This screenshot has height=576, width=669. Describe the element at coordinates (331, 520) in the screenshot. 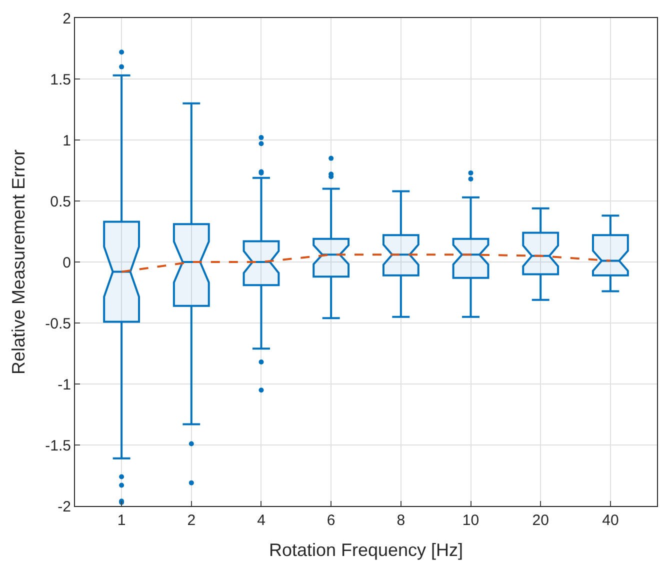

I see `x-tick-label: 6` at that location.